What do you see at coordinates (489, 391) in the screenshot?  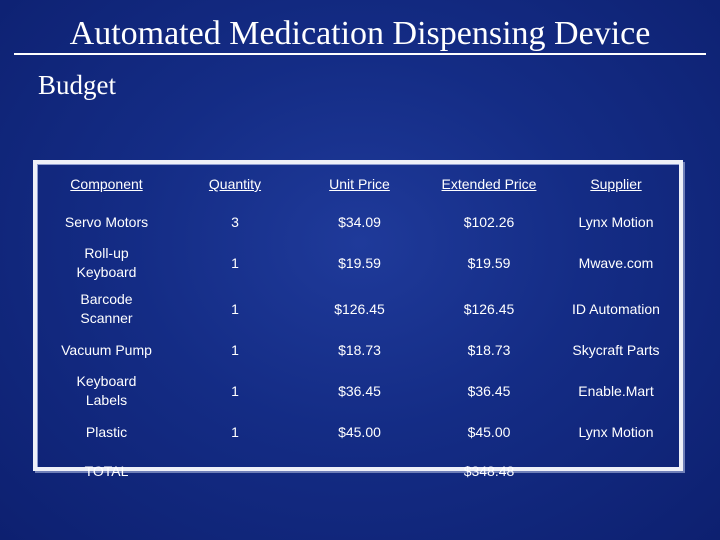 I see `cell-extended-price: $36.45` at bounding box center [489, 391].